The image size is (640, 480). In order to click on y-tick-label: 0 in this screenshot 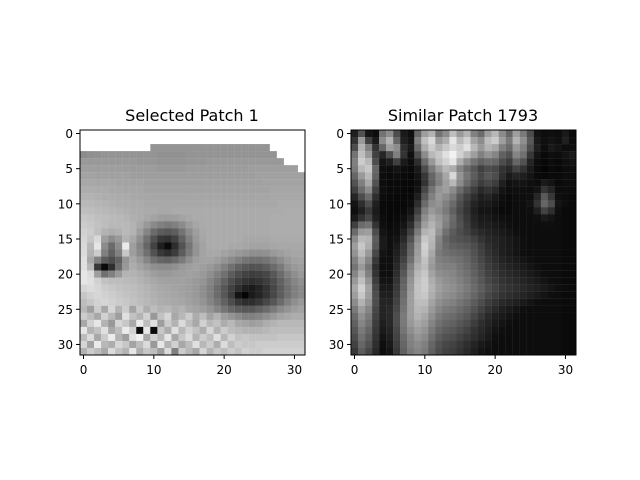, I will do `click(69, 134)`.